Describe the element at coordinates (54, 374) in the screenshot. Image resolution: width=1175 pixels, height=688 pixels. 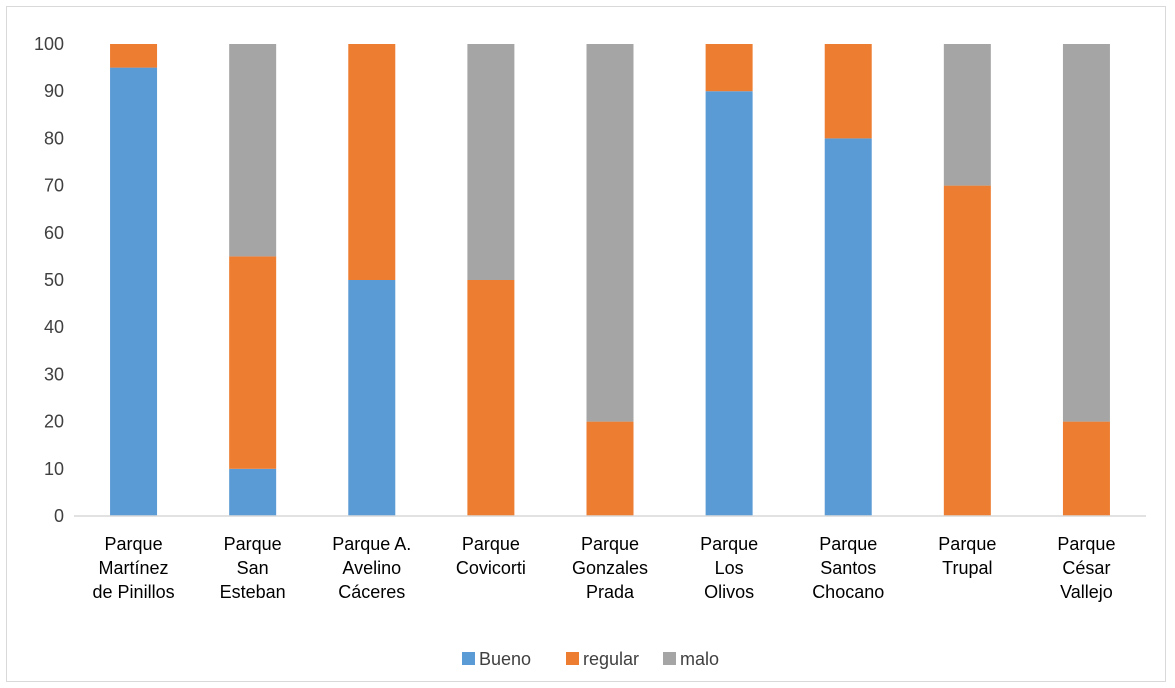
I see `y-tick-label: 30` at that location.